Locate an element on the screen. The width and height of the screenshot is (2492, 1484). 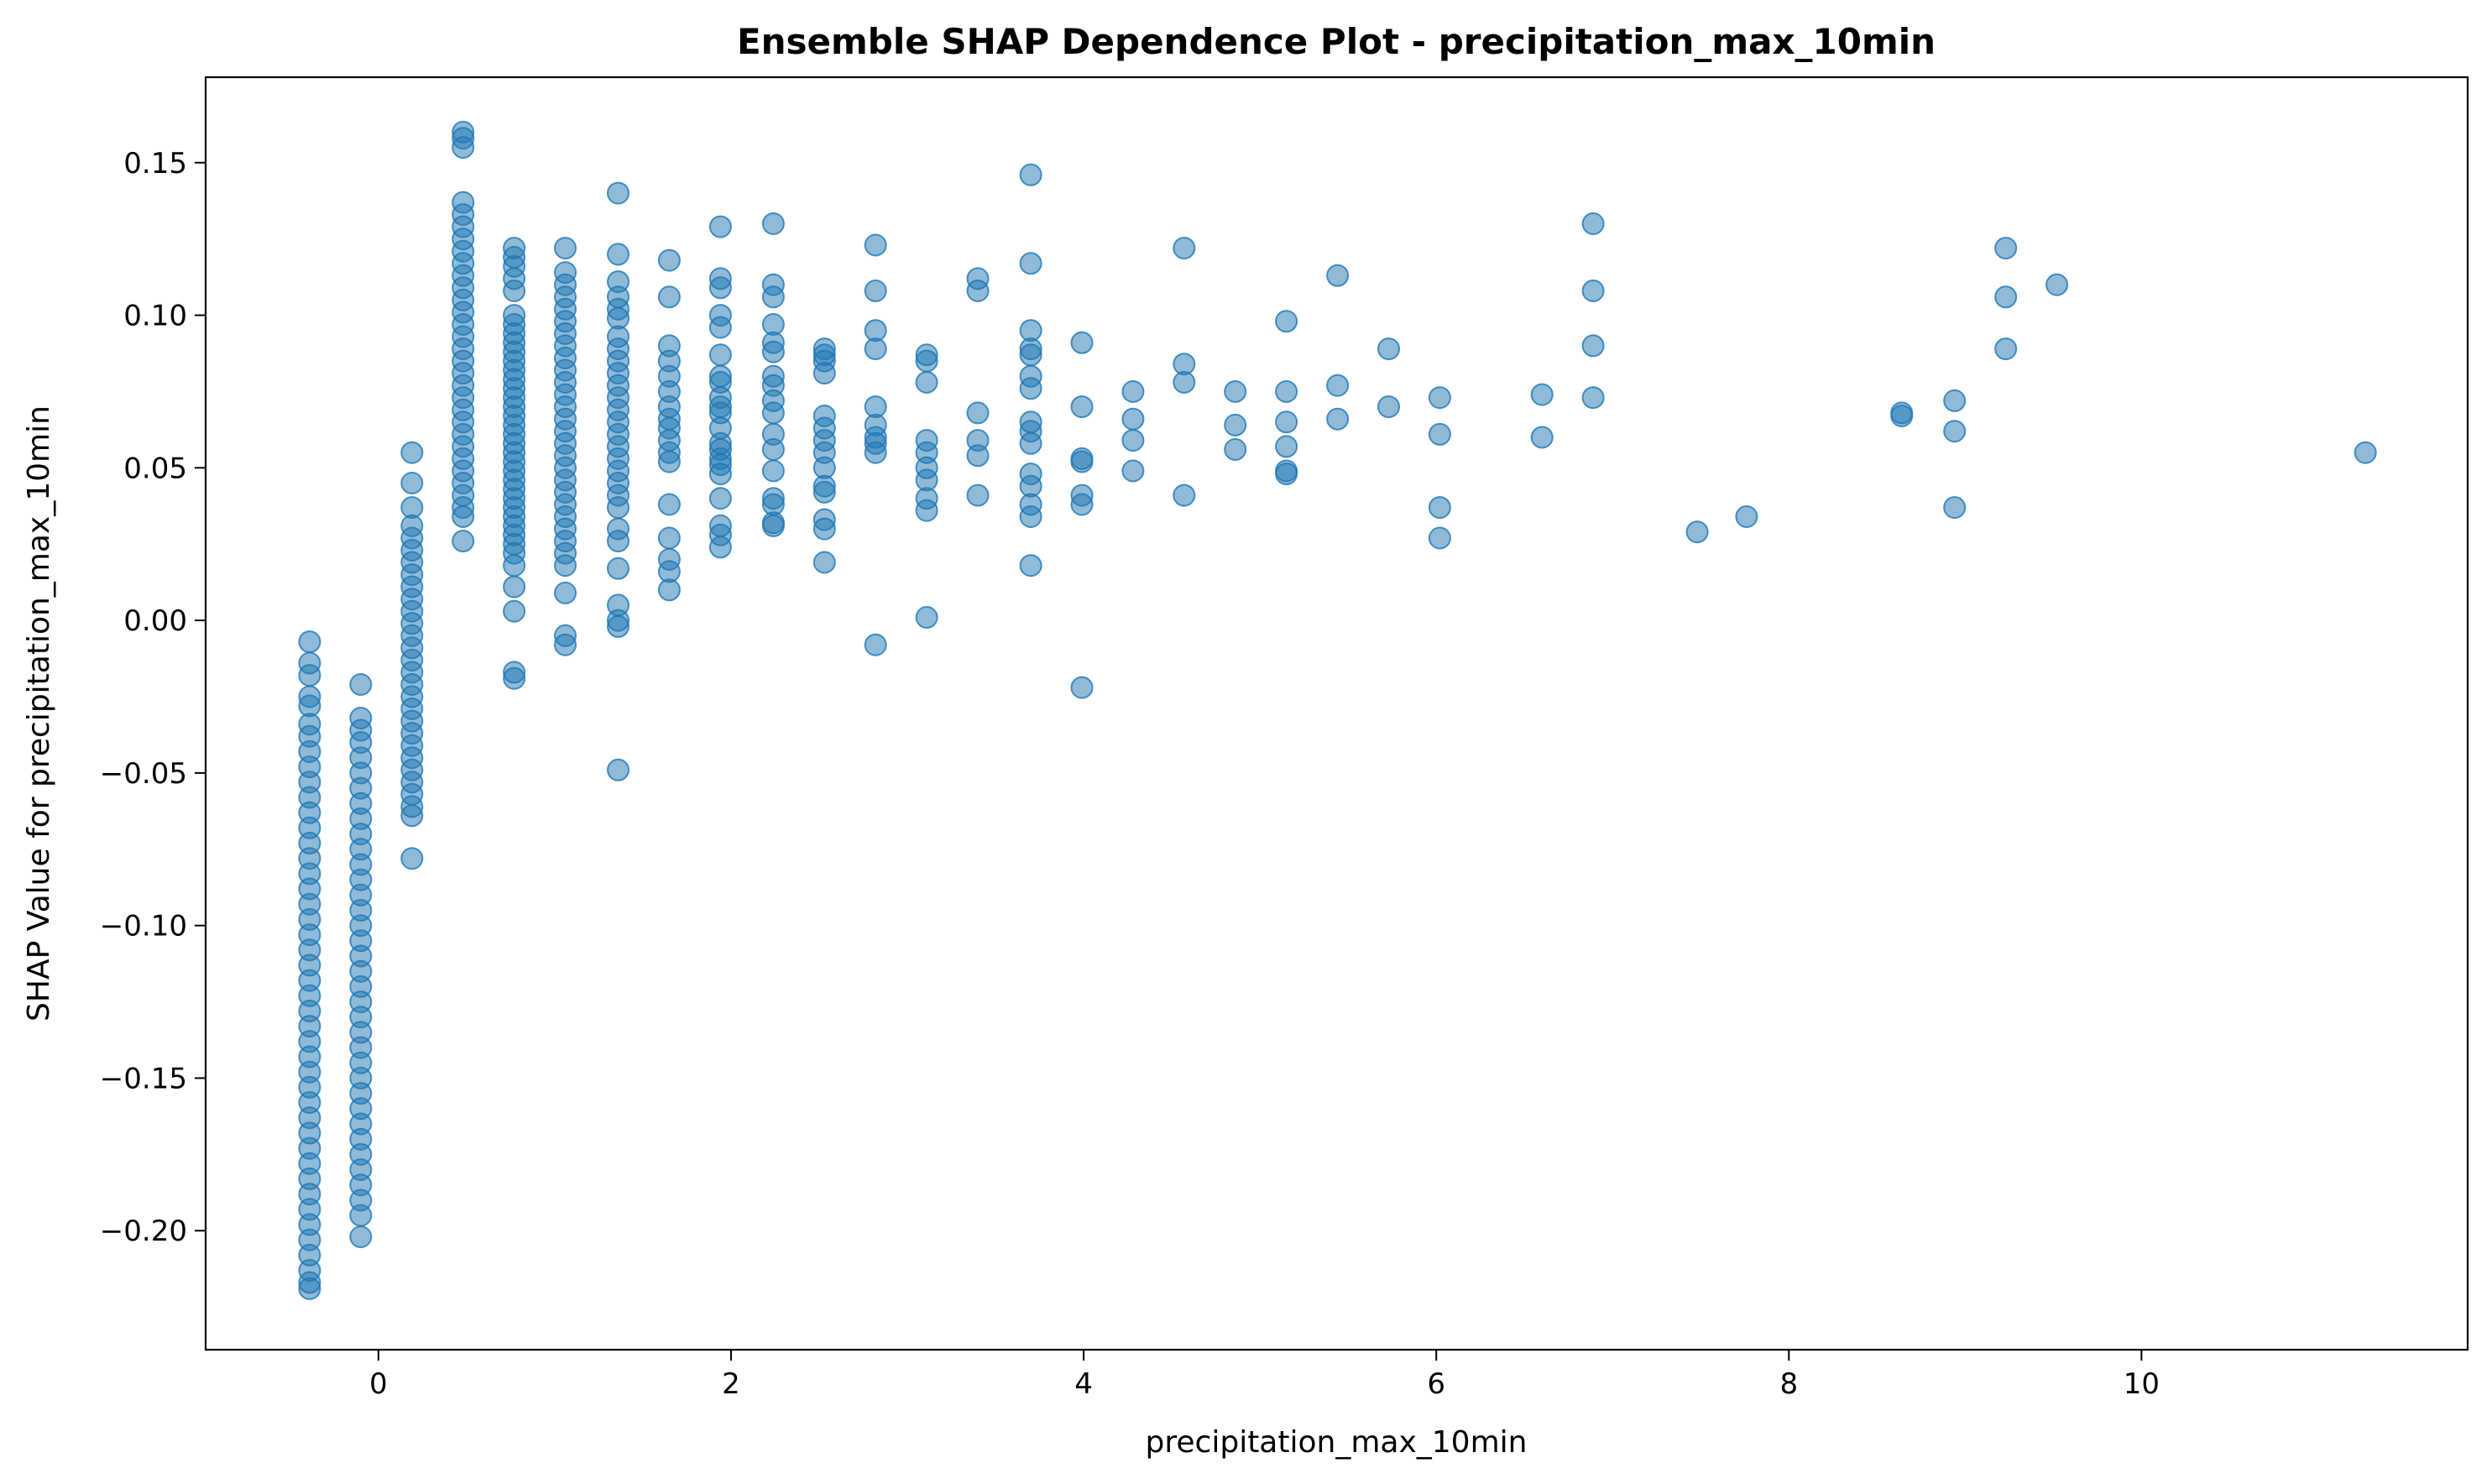
x-tick-label: 10 is located at coordinates (2142, 1384).